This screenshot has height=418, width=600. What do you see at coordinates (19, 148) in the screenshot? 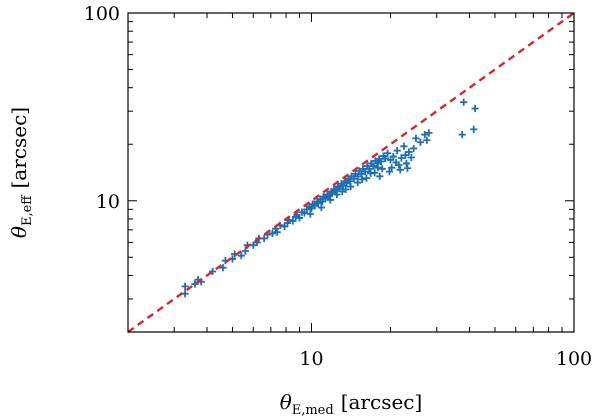
I see `y-axis-unit: [arcsec]` at bounding box center [19, 148].